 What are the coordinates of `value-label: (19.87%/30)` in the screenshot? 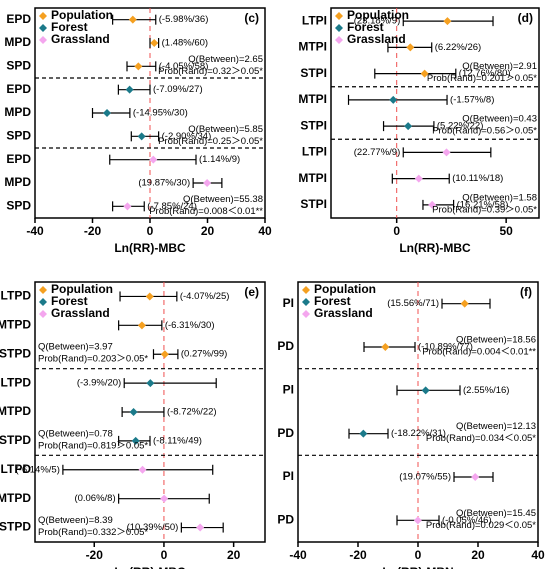 It's located at (164, 183).